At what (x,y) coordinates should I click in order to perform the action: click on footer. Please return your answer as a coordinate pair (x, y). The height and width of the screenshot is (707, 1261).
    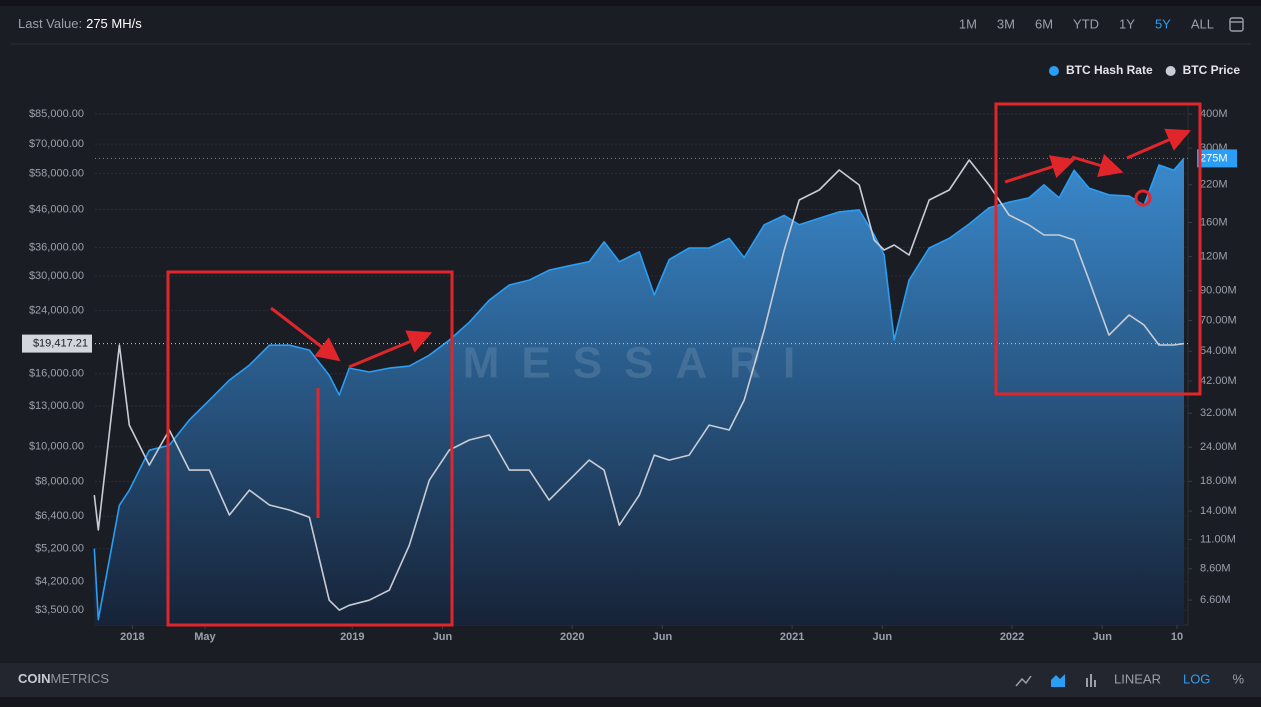
    Looking at the image, I should click on (630, 680).